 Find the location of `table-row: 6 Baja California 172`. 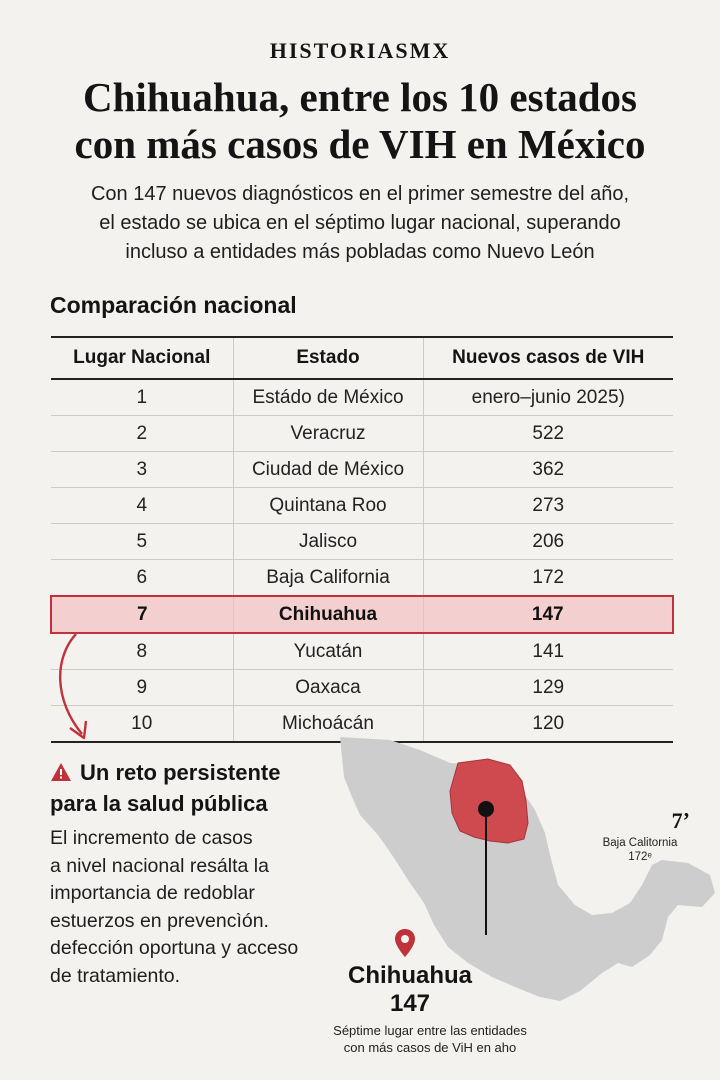

table-row: 6 Baja California 172 is located at coordinates (362, 578).